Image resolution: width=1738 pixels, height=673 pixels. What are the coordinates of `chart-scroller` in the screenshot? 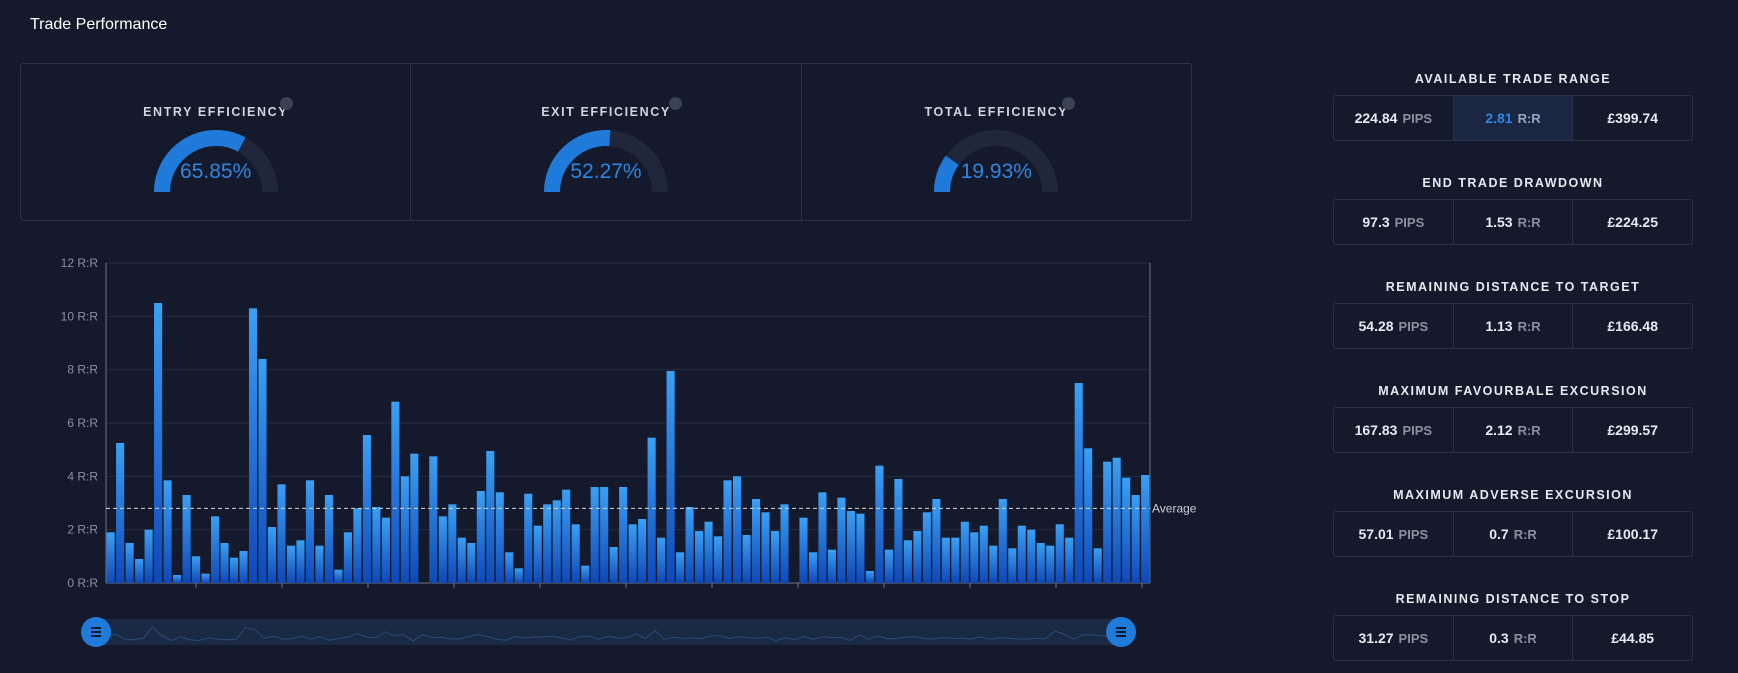 It's located at (613, 632).